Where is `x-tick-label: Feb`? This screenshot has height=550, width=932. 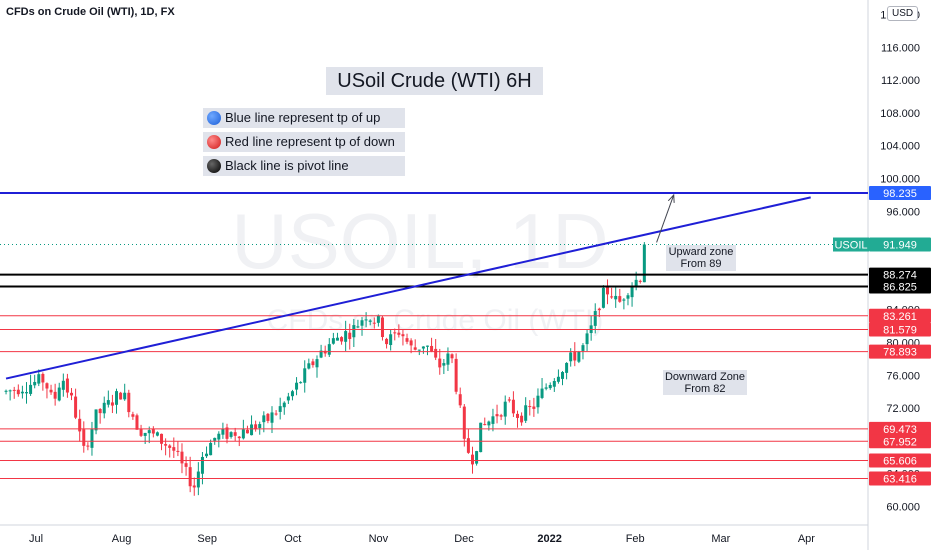
x-tick-label: Feb is located at coordinates (635, 539).